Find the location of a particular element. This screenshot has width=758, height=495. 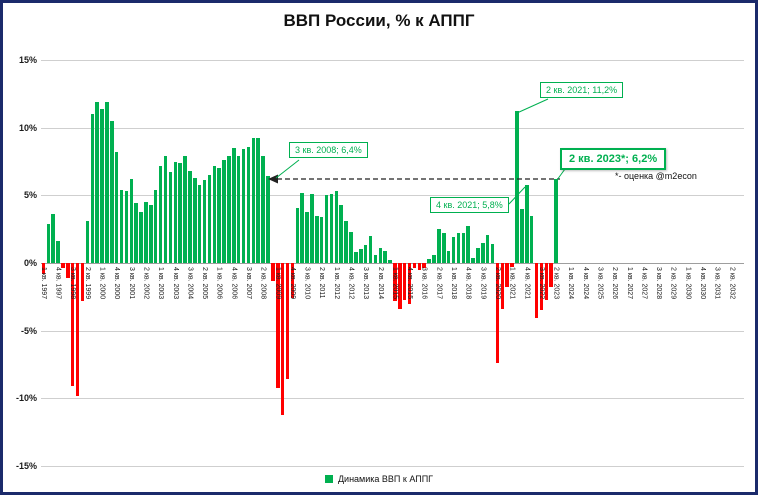

x-axis-tick-label: 1 кв. 2012 is located at coordinates (336, 283).